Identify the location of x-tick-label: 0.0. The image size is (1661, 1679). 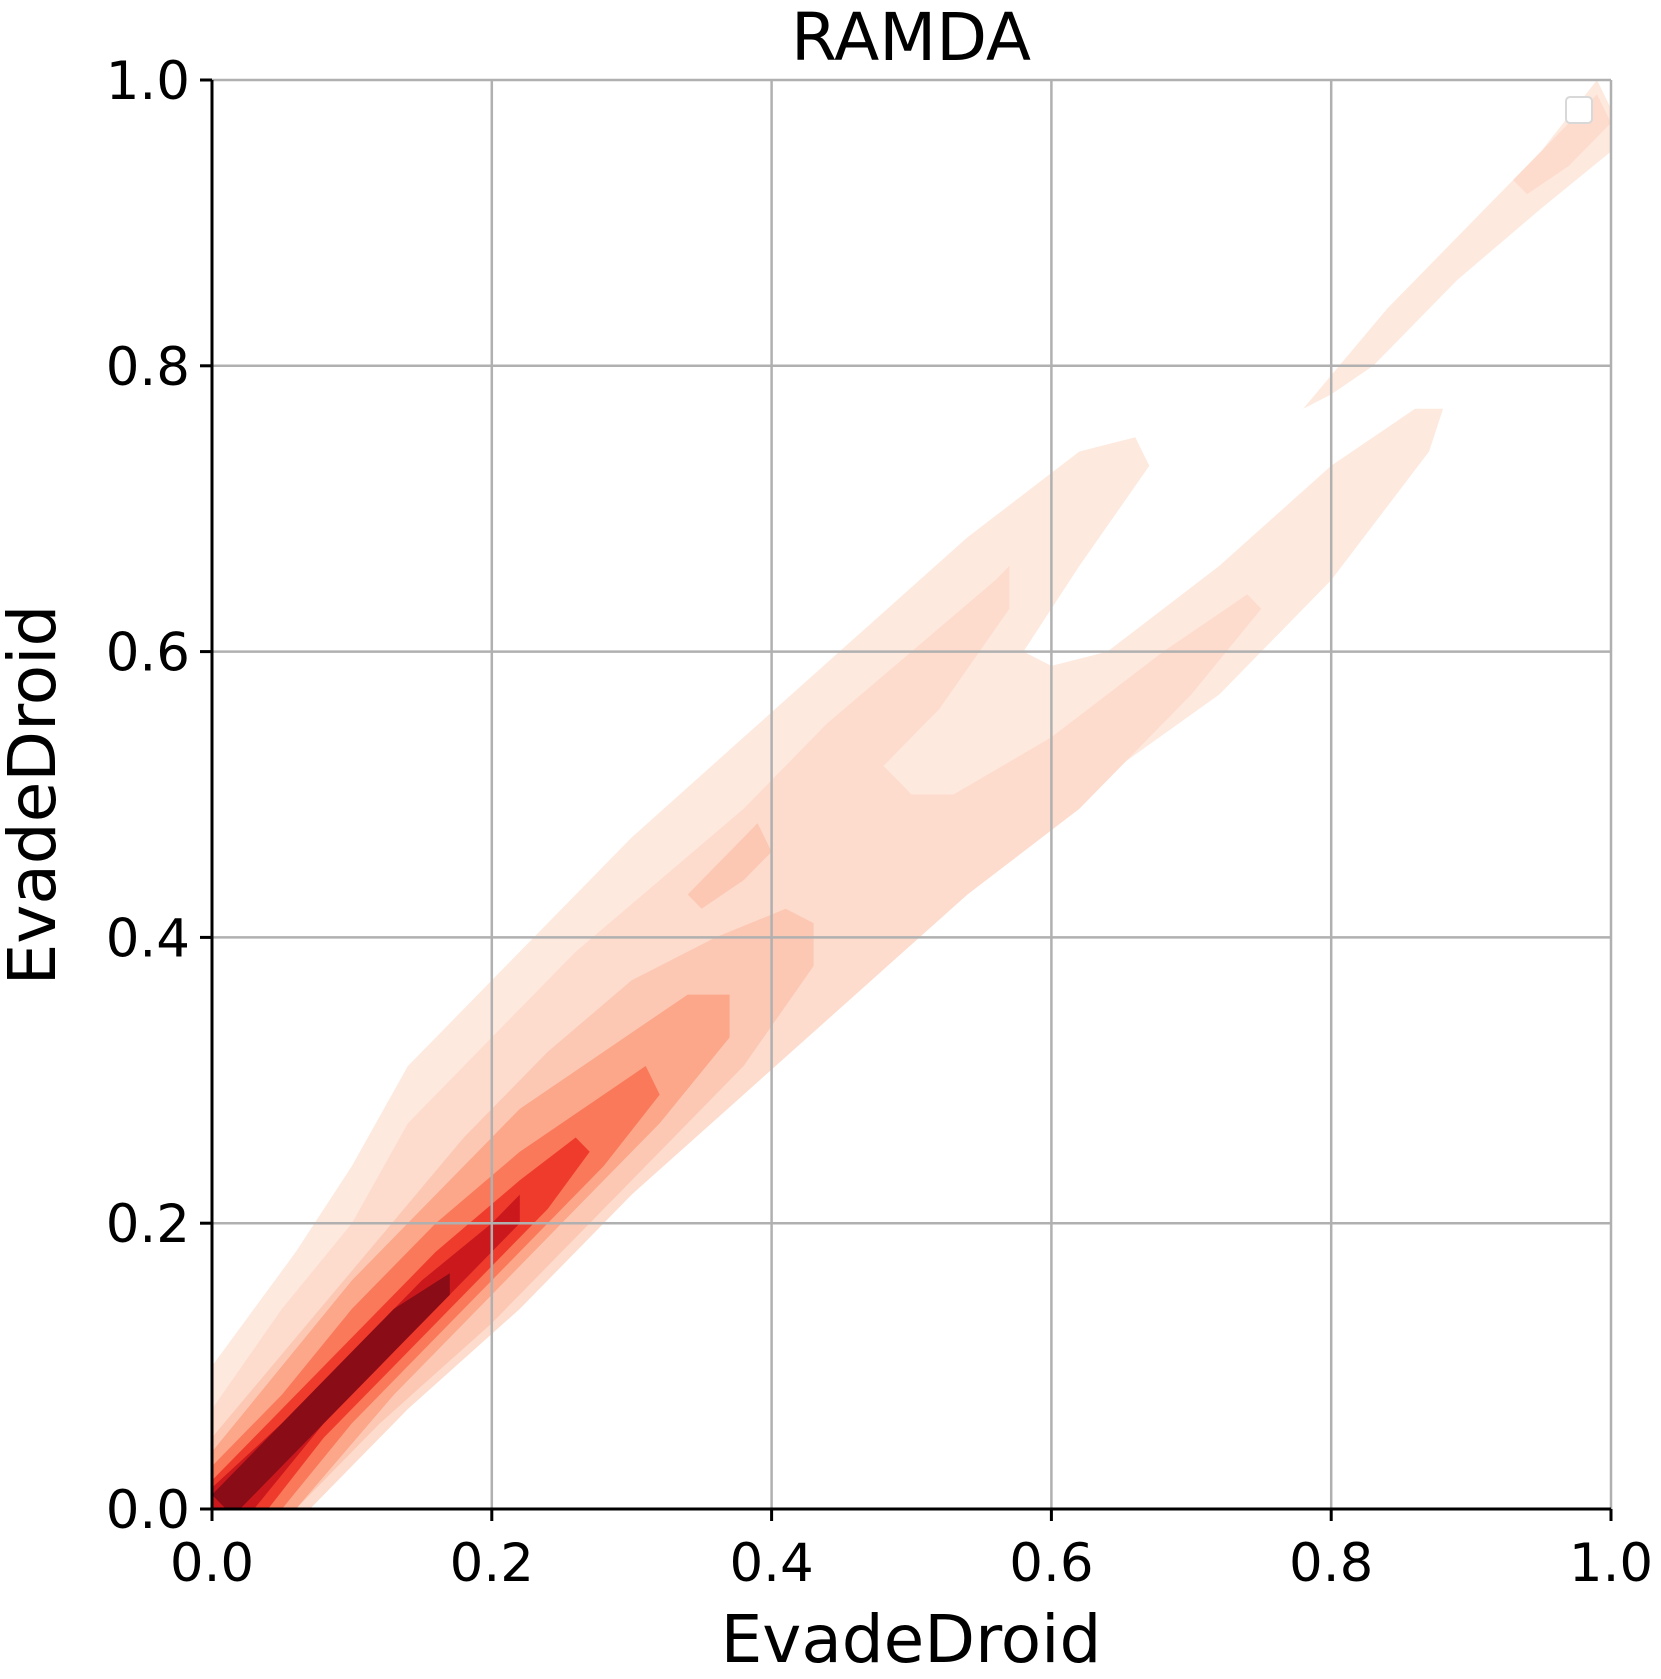
(212, 1563).